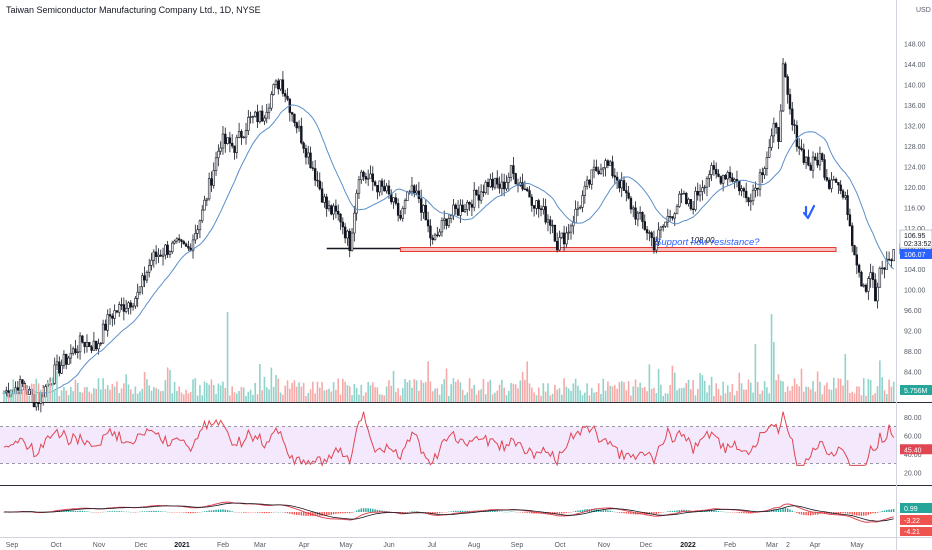 The width and height of the screenshot is (932, 550). What do you see at coordinates (12, 545) in the screenshot?
I see `time-tick-label: Sep` at bounding box center [12, 545].